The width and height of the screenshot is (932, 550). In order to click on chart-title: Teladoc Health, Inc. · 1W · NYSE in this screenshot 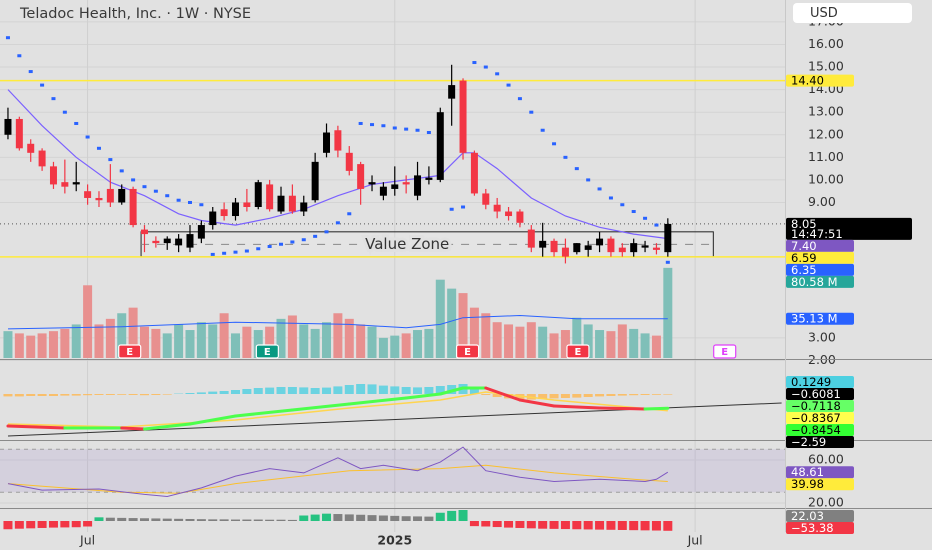, I will do `click(135, 14)`.